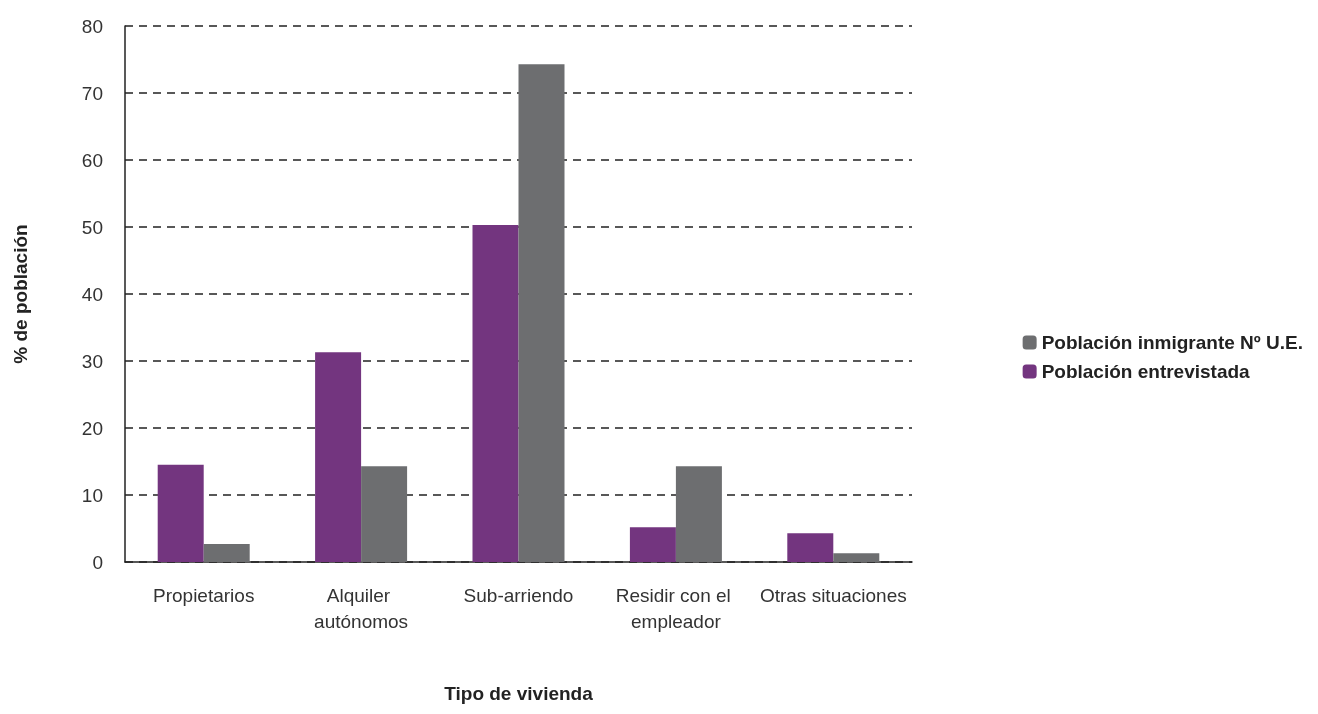 This screenshot has width=1318, height=714. I want to click on y-tick-label: 10, so click(92, 495).